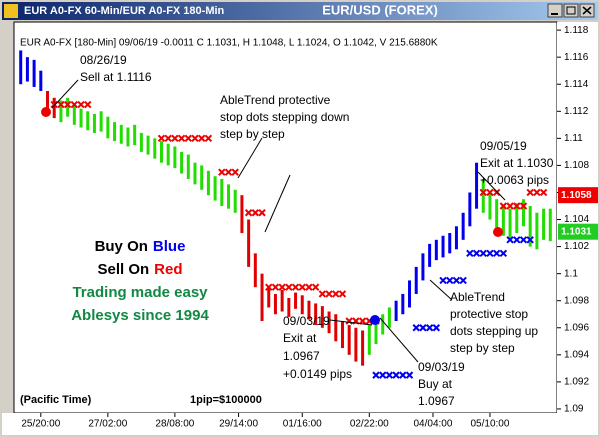 Image resolution: width=600 pixels, height=437 pixels. Describe the element at coordinates (301, 356) in the screenshot. I see `annotation: 1.0967` at that location.